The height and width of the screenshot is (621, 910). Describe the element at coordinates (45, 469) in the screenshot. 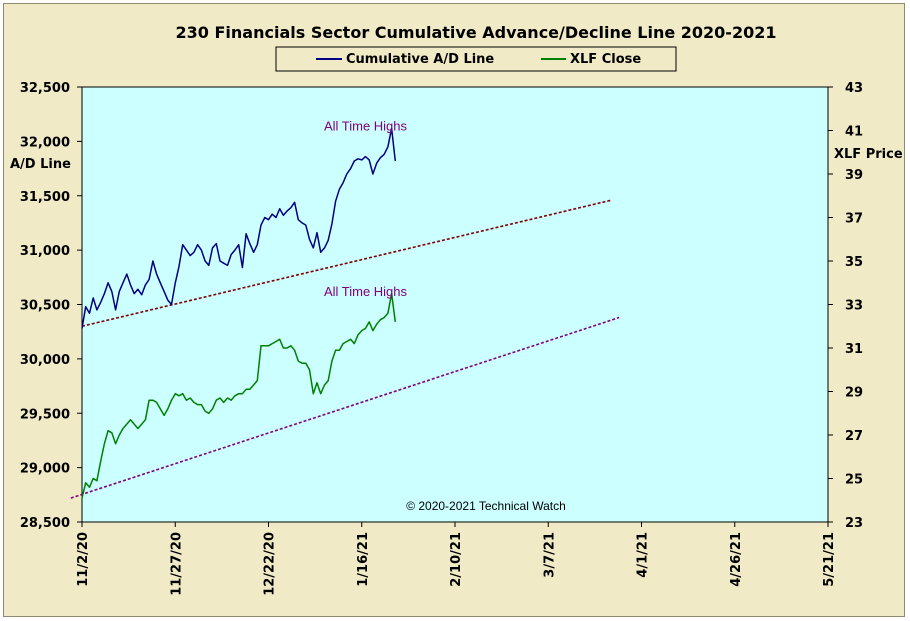

I see `y-tick-label: 29,000` at that location.